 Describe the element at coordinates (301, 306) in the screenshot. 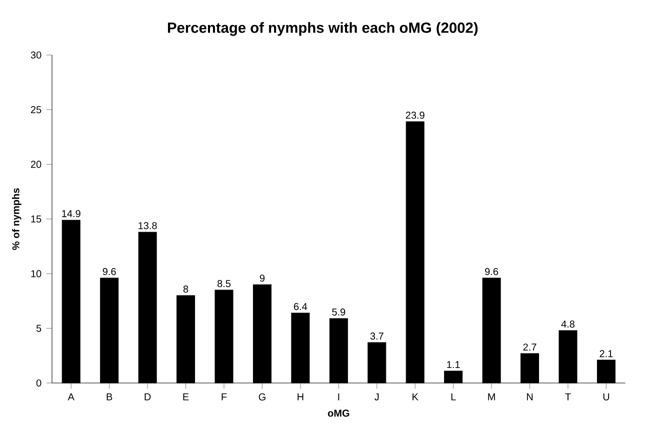

I see `data-label: 6.4` at that location.